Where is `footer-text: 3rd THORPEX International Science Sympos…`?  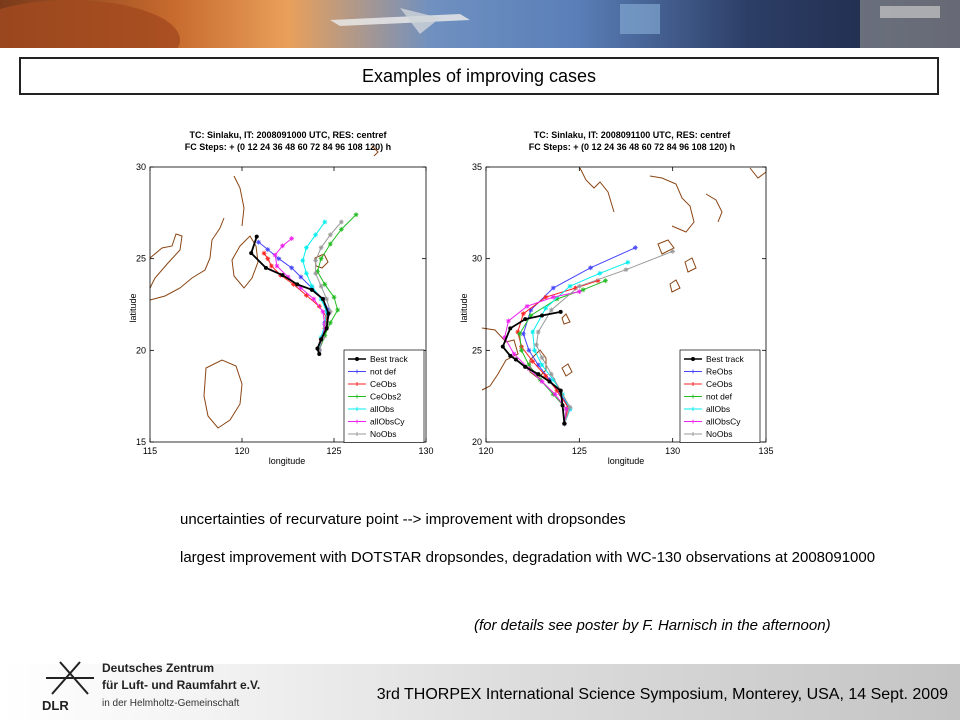 footer-text: 3rd THORPEX International Science Sympos… is located at coordinates (662, 694).